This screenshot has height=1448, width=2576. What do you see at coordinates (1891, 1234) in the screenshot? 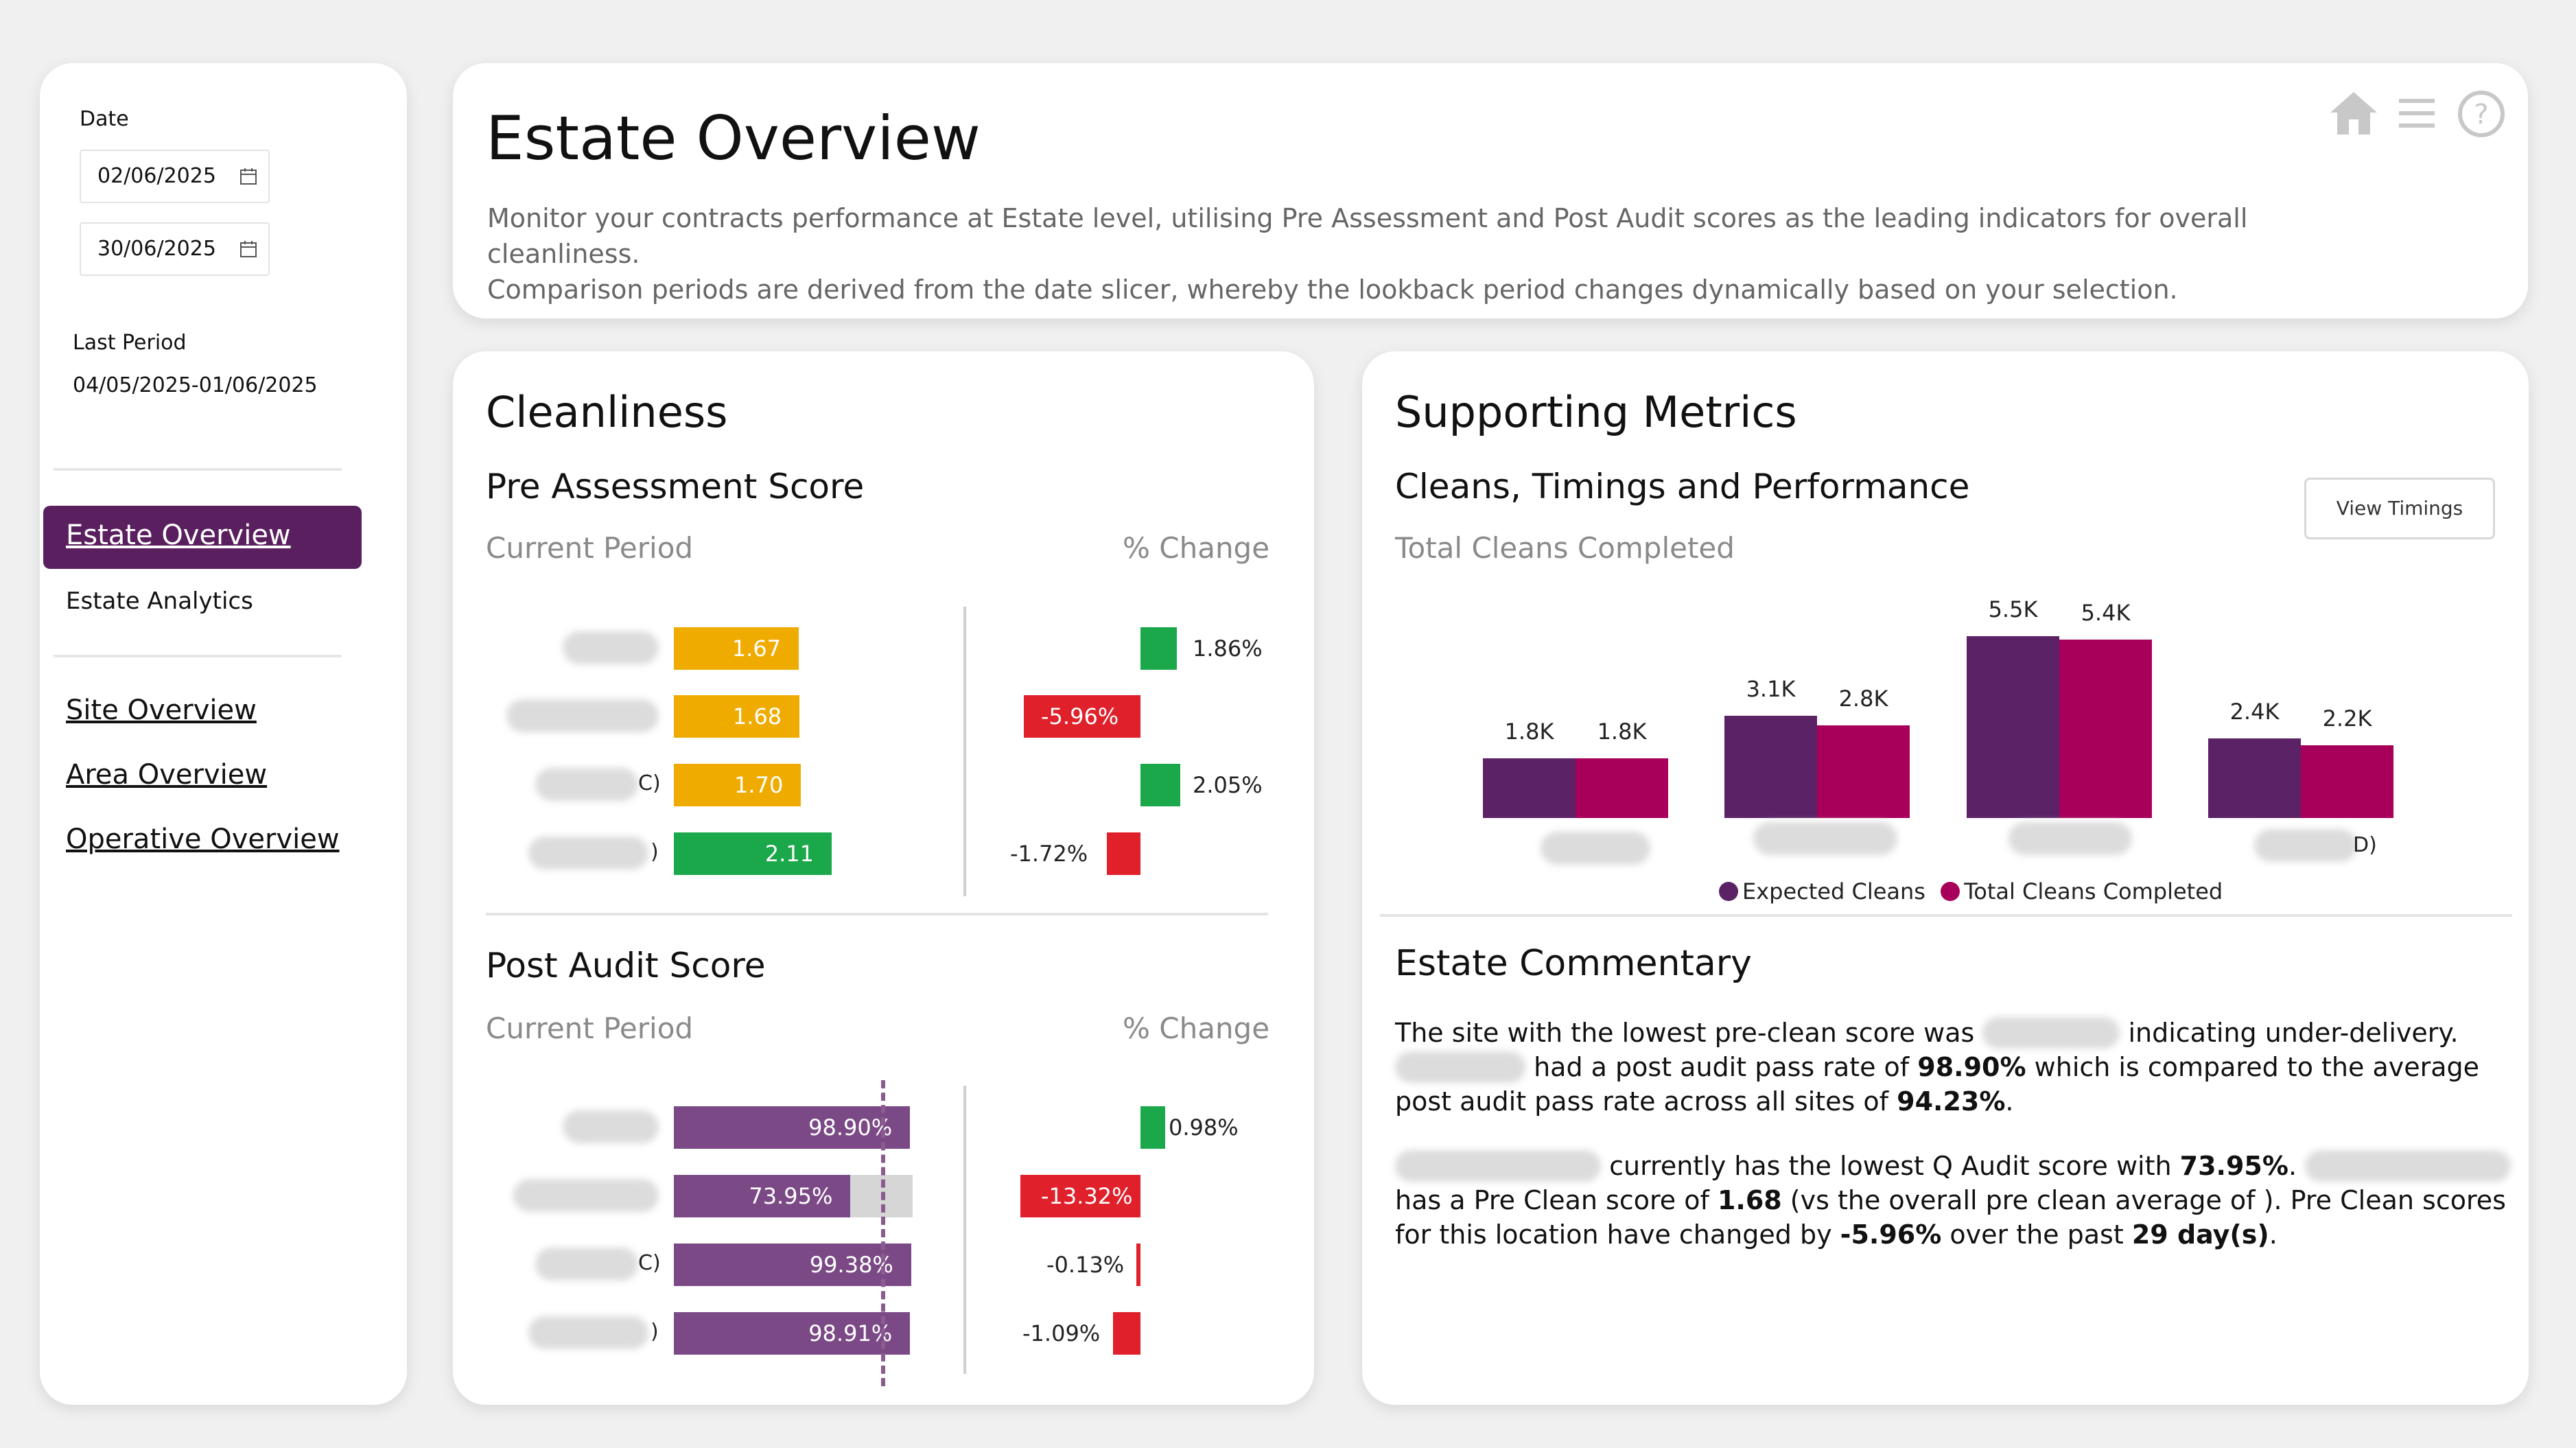
I see `commentary-value: -5.96%` at bounding box center [1891, 1234].